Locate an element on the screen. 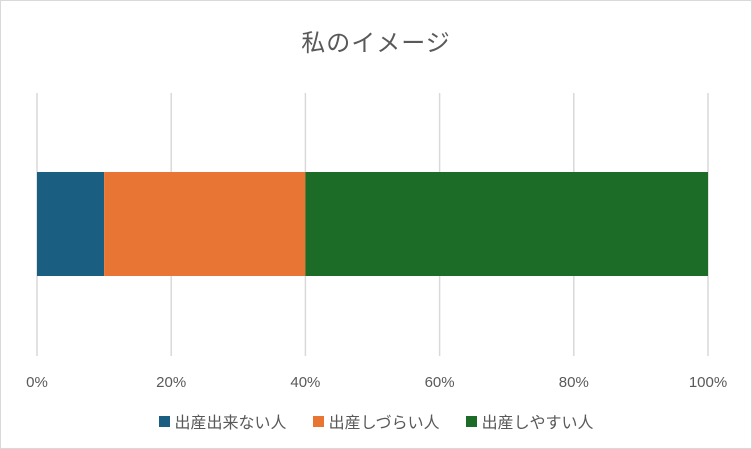 The image size is (752, 449). legend: 出産出来ない人 出産しづらい人 出産しやすい人 is located at coordinates (376, 421).